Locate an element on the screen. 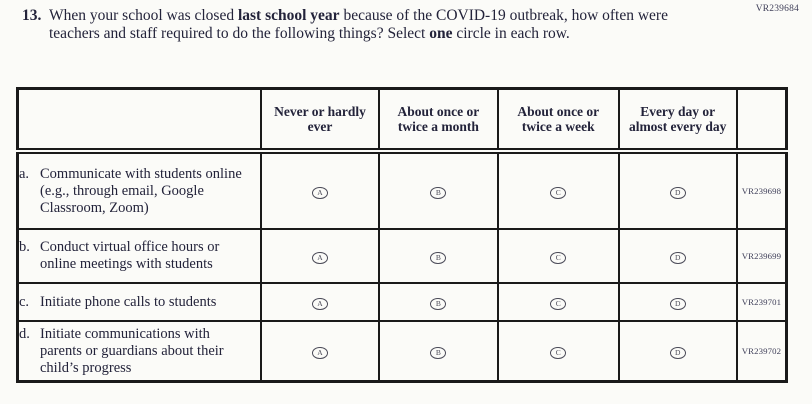 The image size is (812, 404). row-b-option-circle-a: A is located at coordinates (320, 257).